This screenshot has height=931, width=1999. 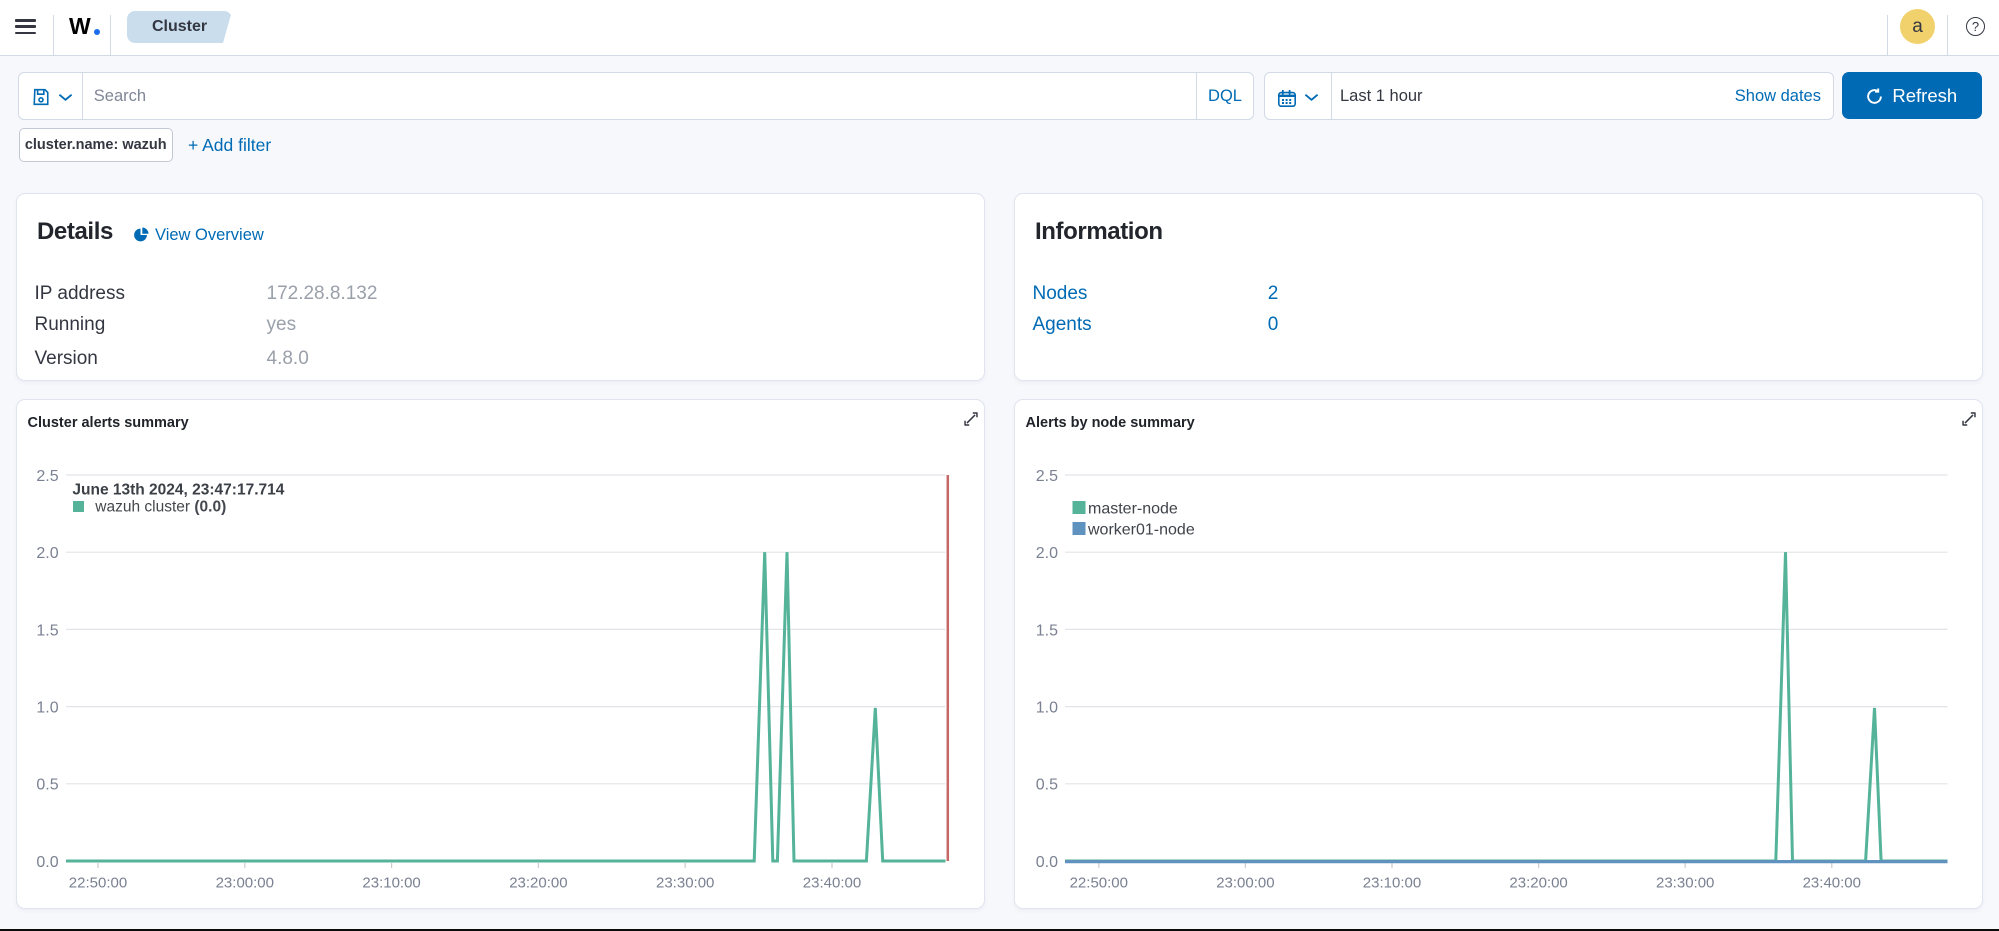 I want to click on svg-text: worker01-node, so click(x=1141, y=530).